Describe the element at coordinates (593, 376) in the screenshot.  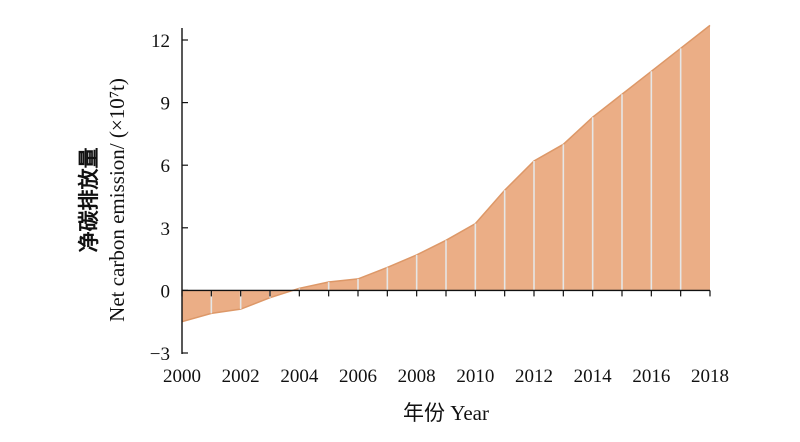
I see `x-tick-label: 2014` at that location.